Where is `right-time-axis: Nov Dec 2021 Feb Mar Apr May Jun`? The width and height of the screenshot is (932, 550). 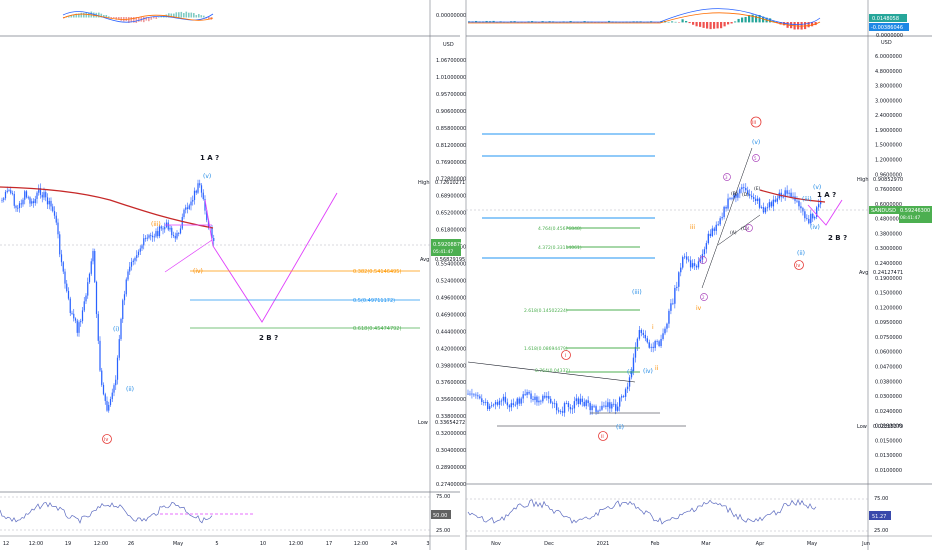 right-time-axis: Nov Dec 2021 Feb Mar Apr May Jun is located at coordinates (680, 544).